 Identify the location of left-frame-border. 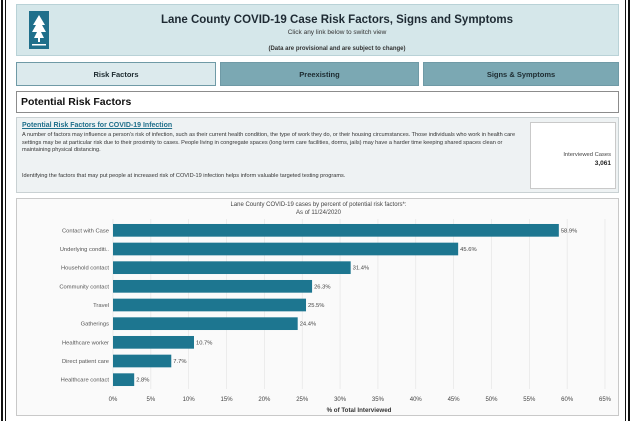
(3, 210).